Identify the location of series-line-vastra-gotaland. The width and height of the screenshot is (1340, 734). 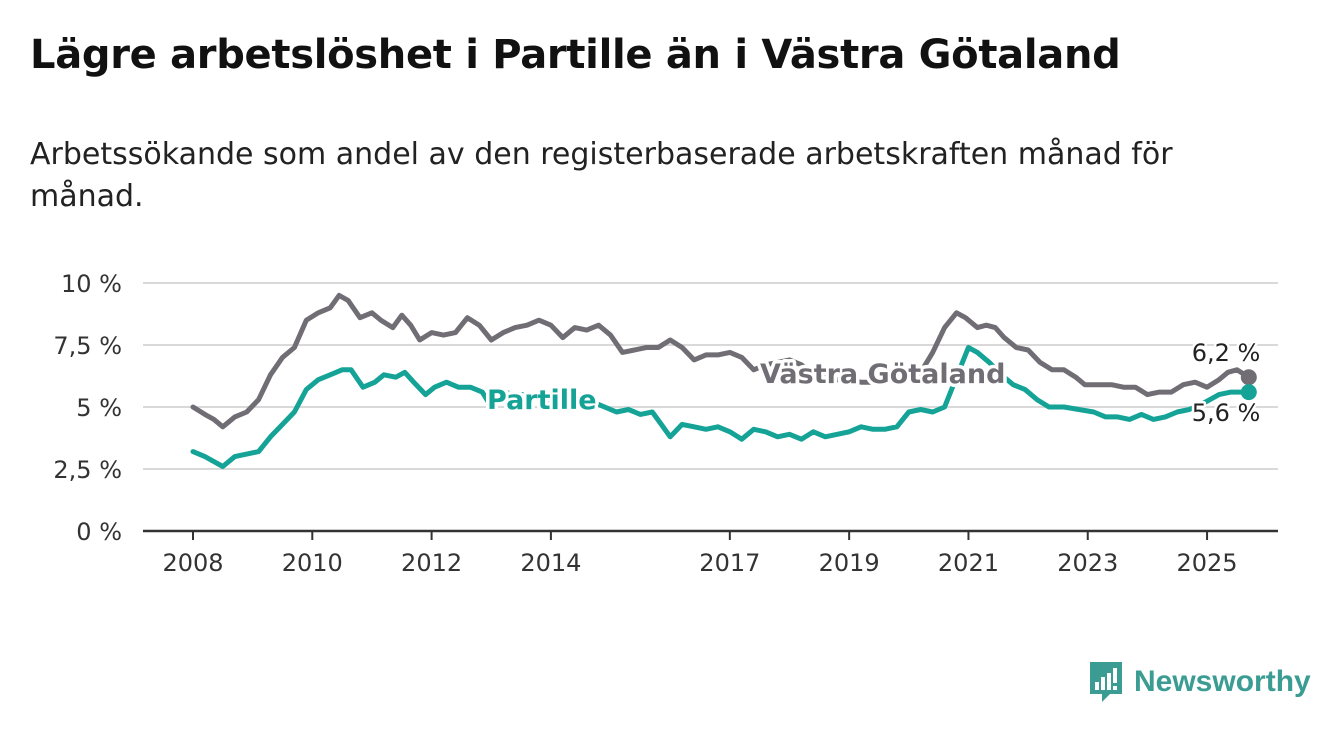
(721, 361).